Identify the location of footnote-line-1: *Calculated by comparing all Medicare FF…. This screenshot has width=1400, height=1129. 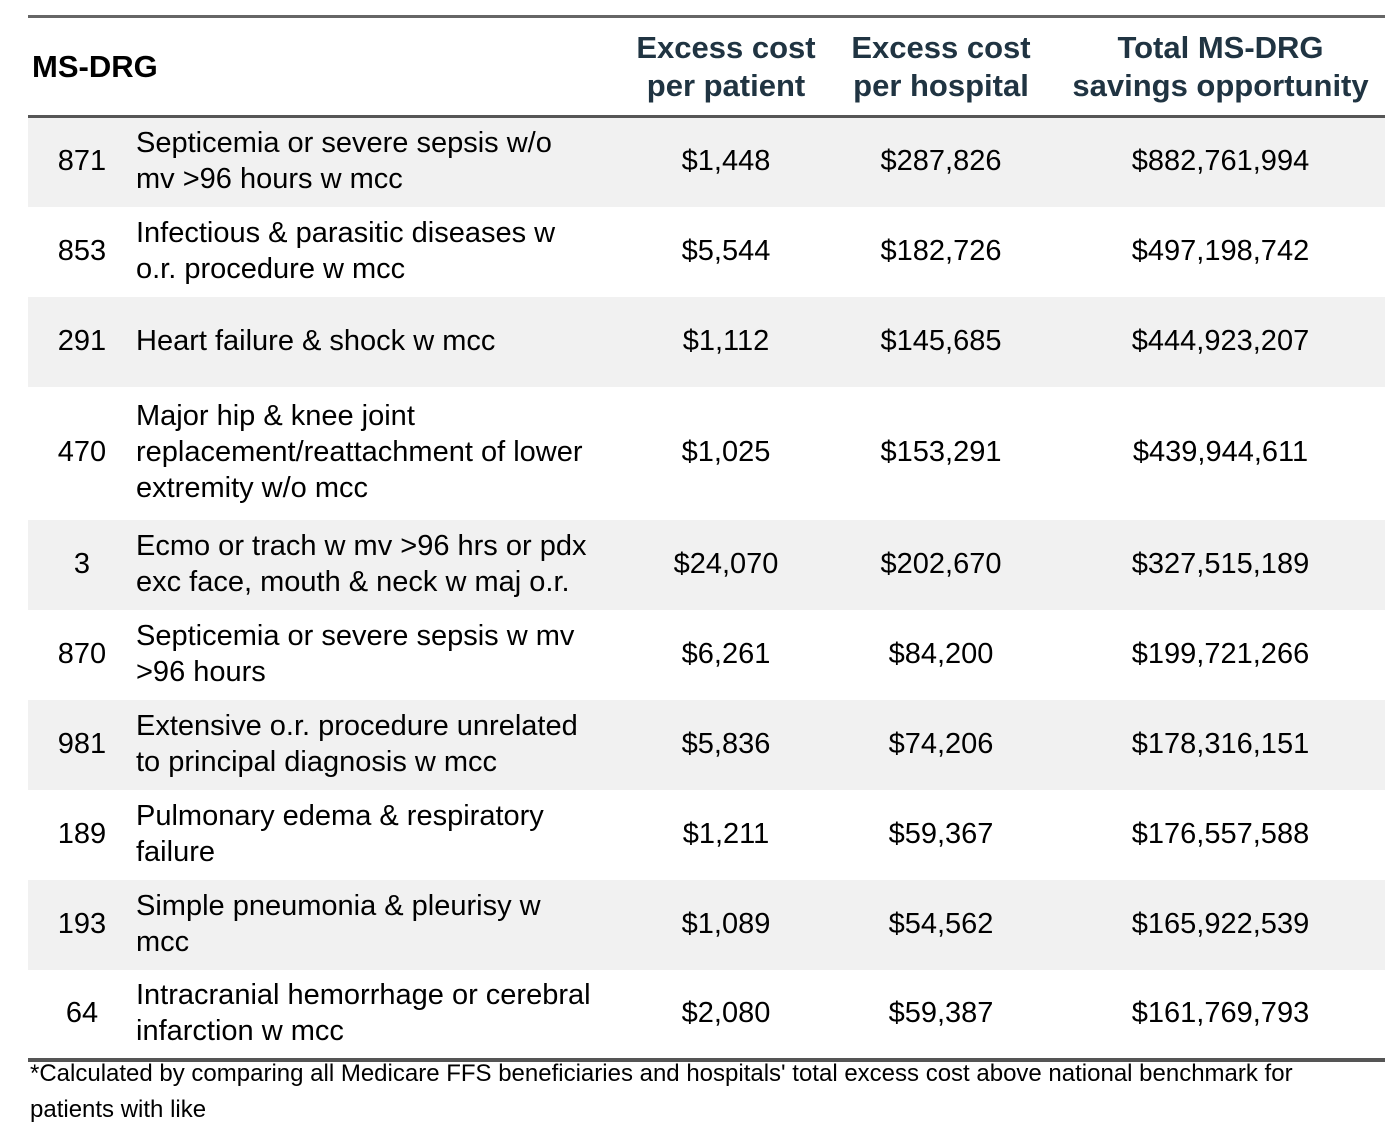
(661, 1091).